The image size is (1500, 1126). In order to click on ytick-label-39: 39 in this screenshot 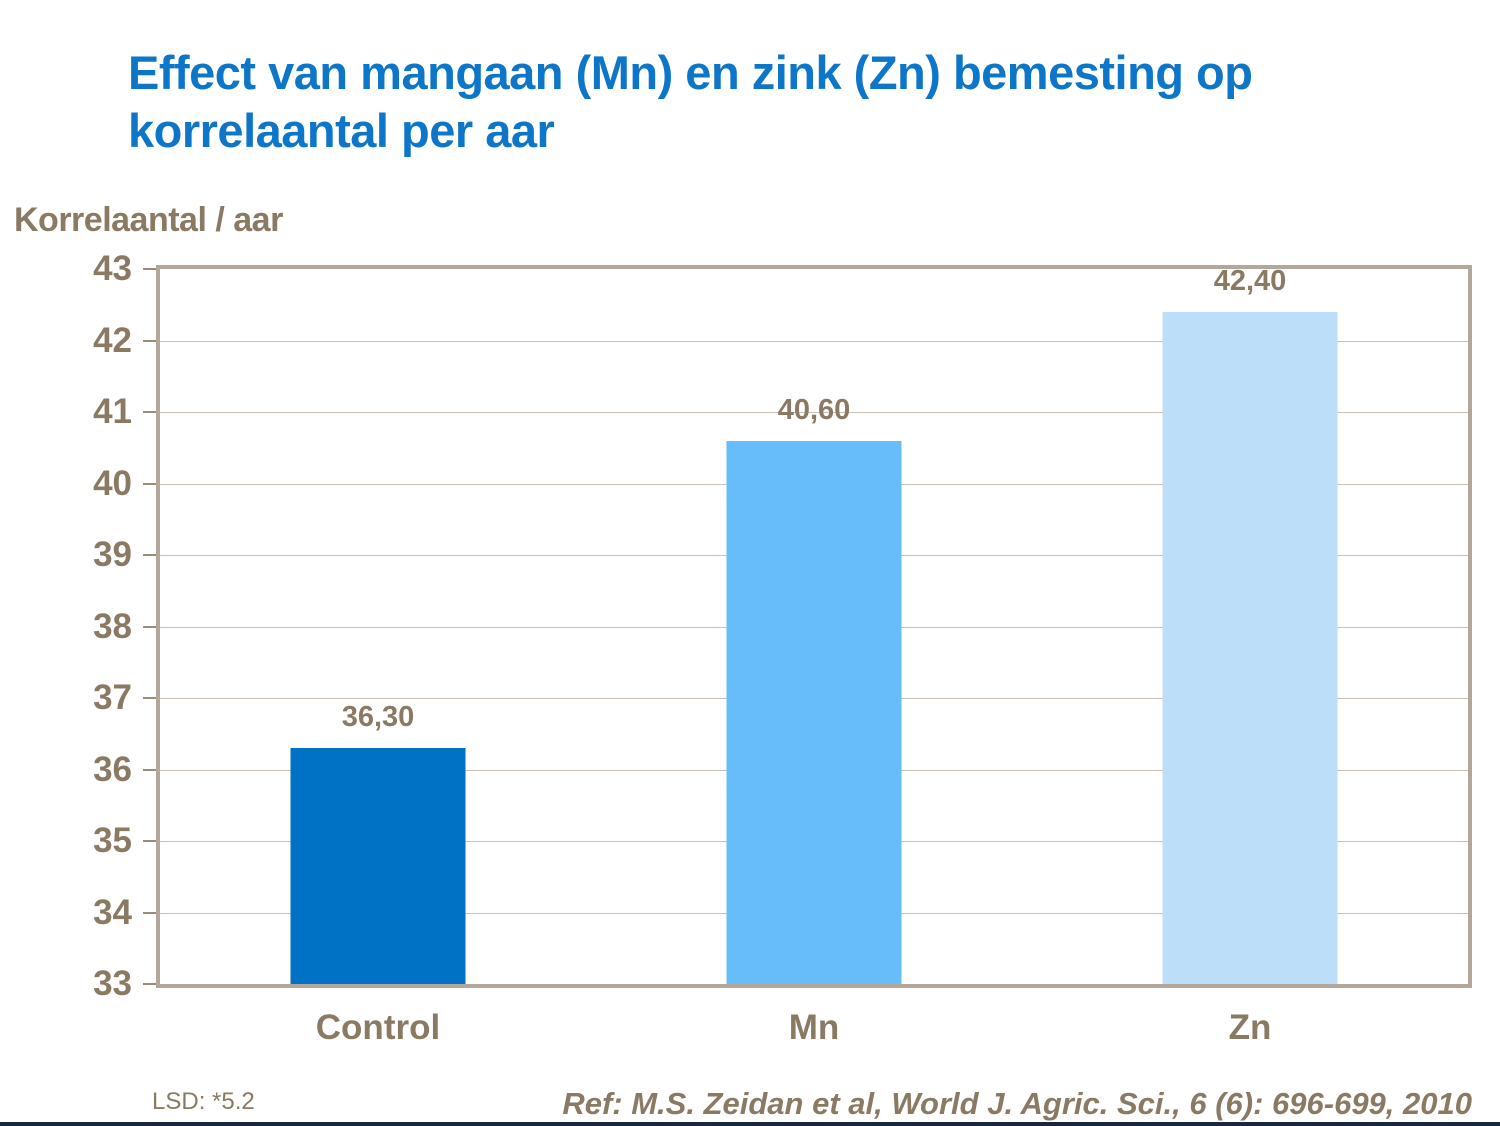, I will do `click(112, 554)`.